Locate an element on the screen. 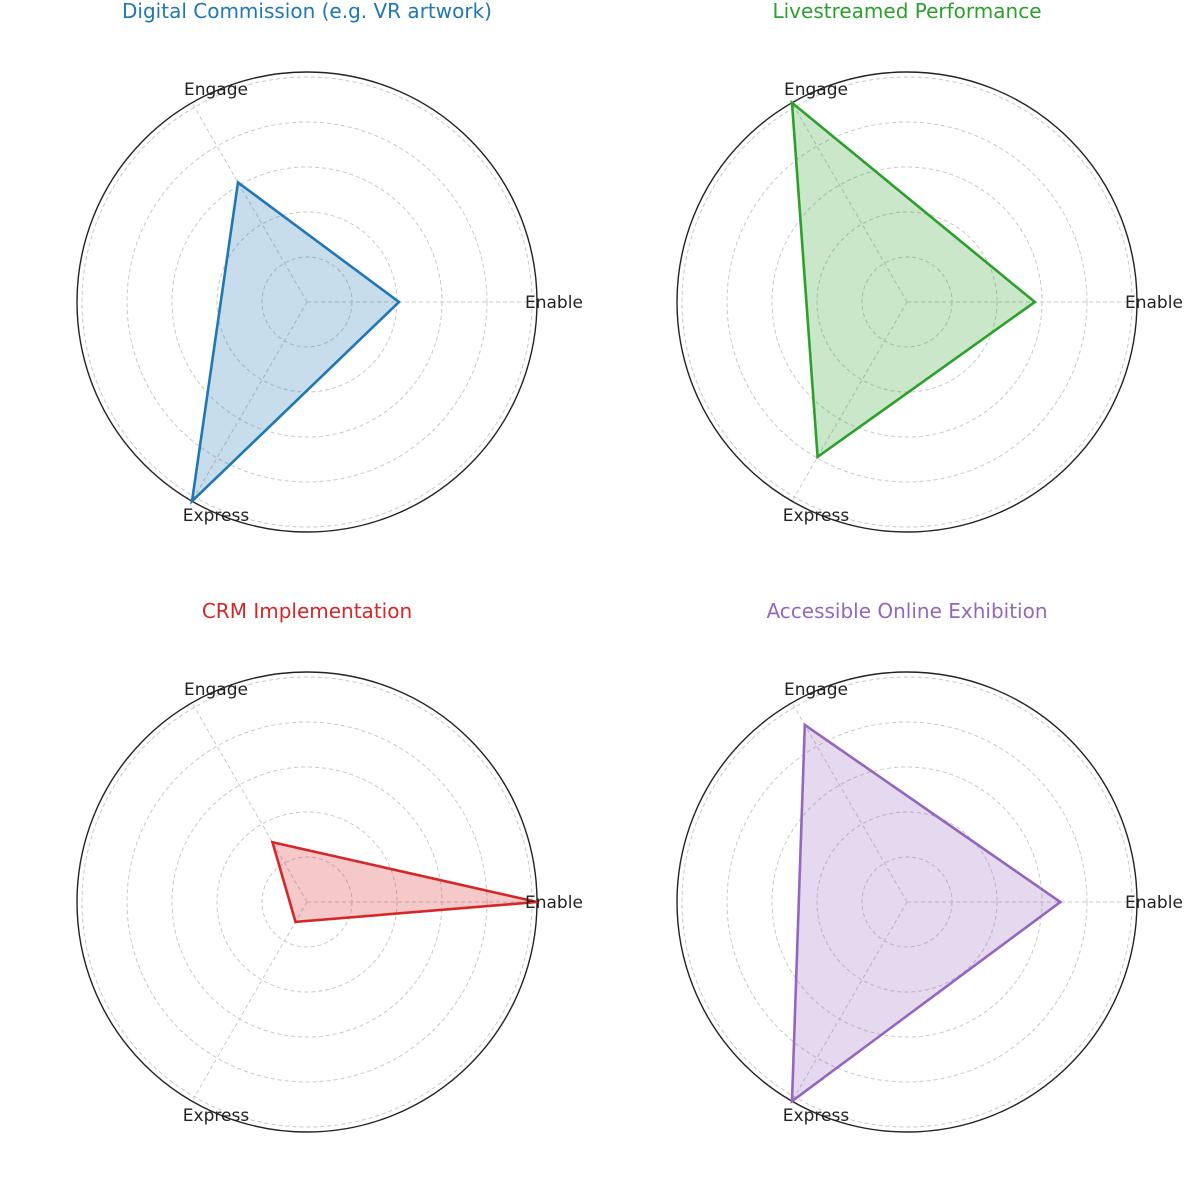 Image resolution: width=1200 pixels, height=1200 pixels. chart-title: Livestreamed Performance is located at coordinates (906, 11).